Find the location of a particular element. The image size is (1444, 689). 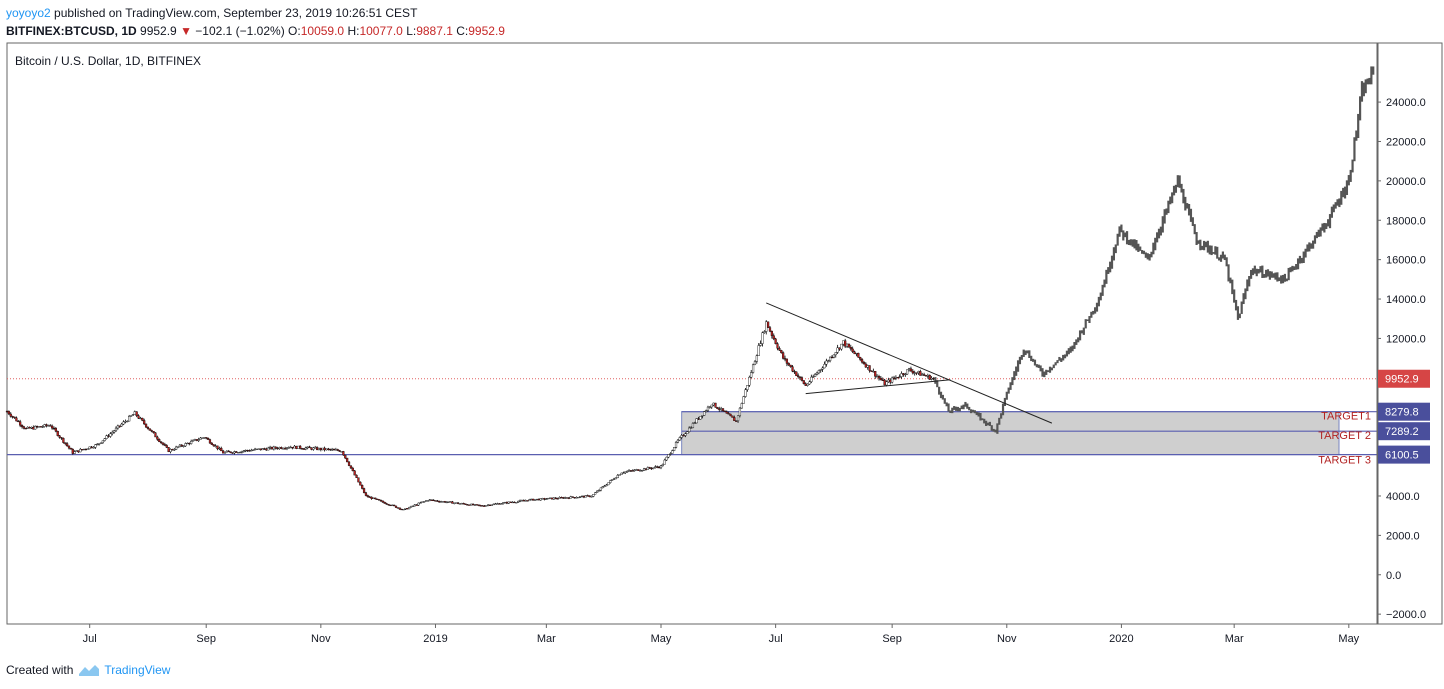

low-label: L: is located at coordinates (411, 31).